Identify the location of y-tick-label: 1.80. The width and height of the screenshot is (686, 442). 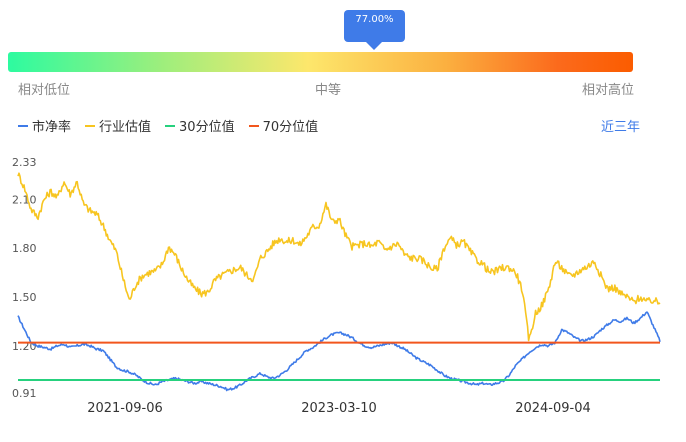
(24, 248).